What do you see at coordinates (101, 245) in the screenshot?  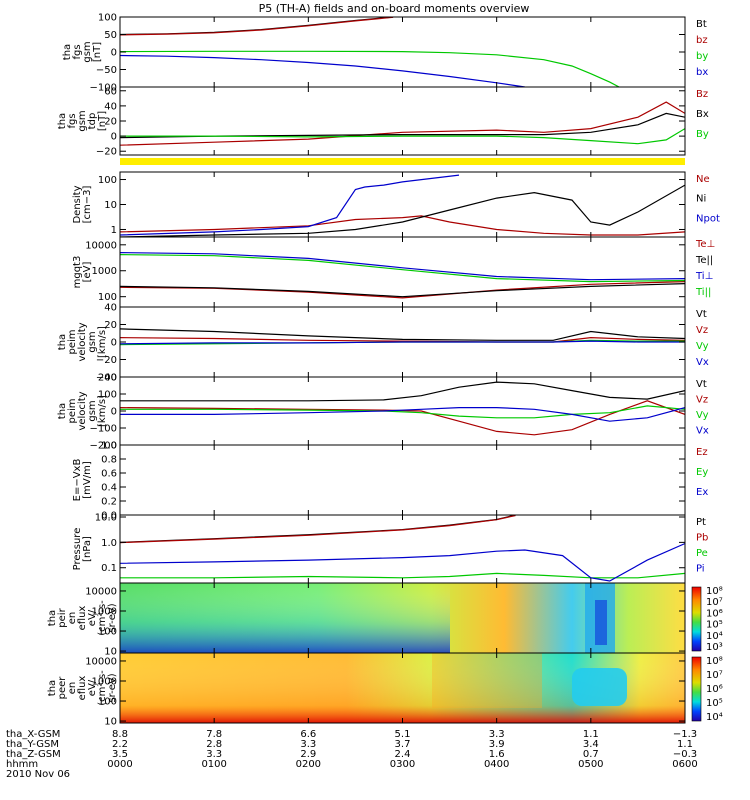 I see `ytick-label: 10000` at bounding box center [101, 245].